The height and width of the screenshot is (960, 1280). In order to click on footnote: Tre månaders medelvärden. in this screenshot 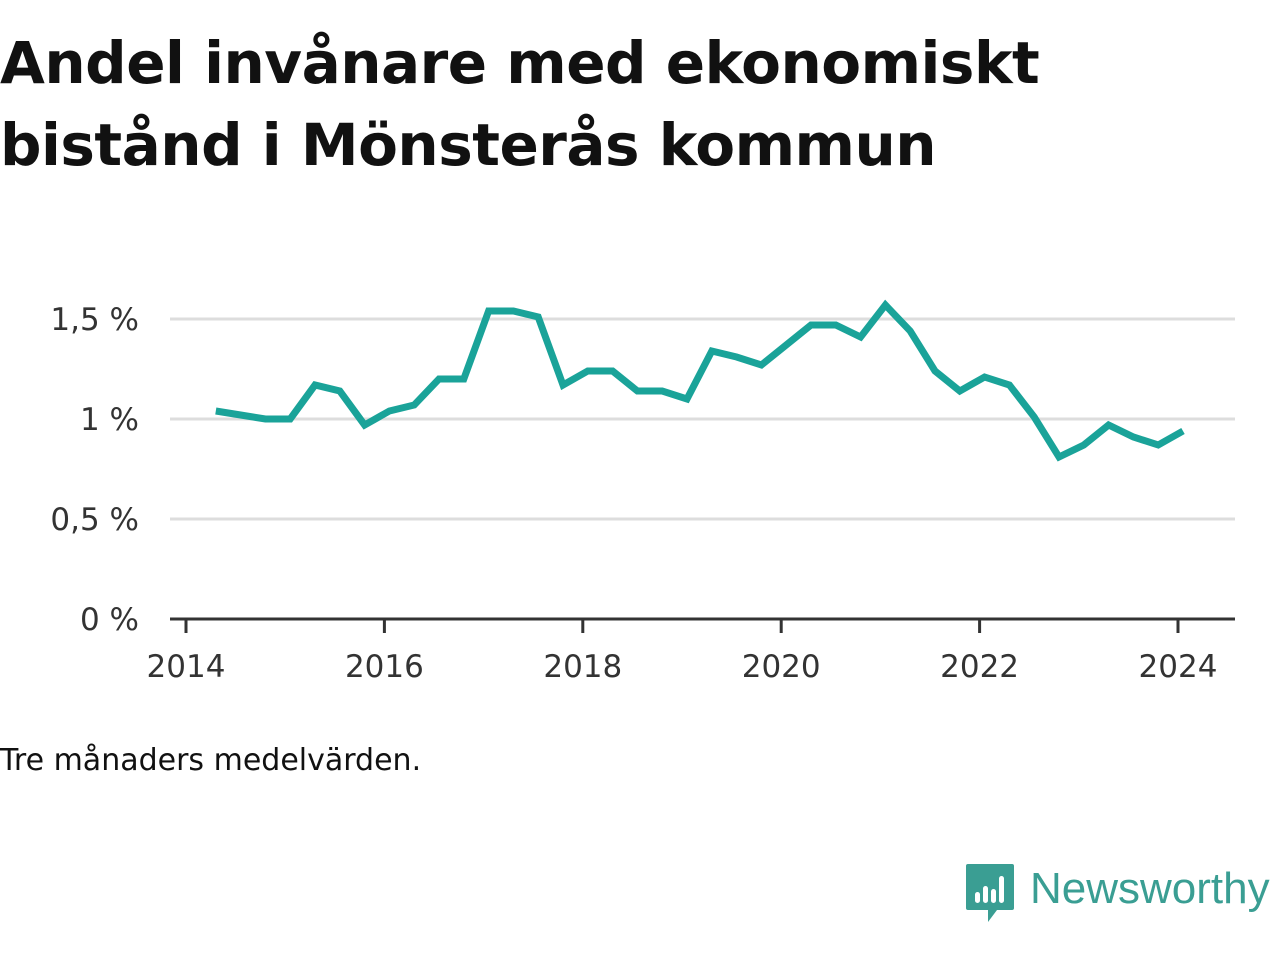, I will do `click(211, 760)`.